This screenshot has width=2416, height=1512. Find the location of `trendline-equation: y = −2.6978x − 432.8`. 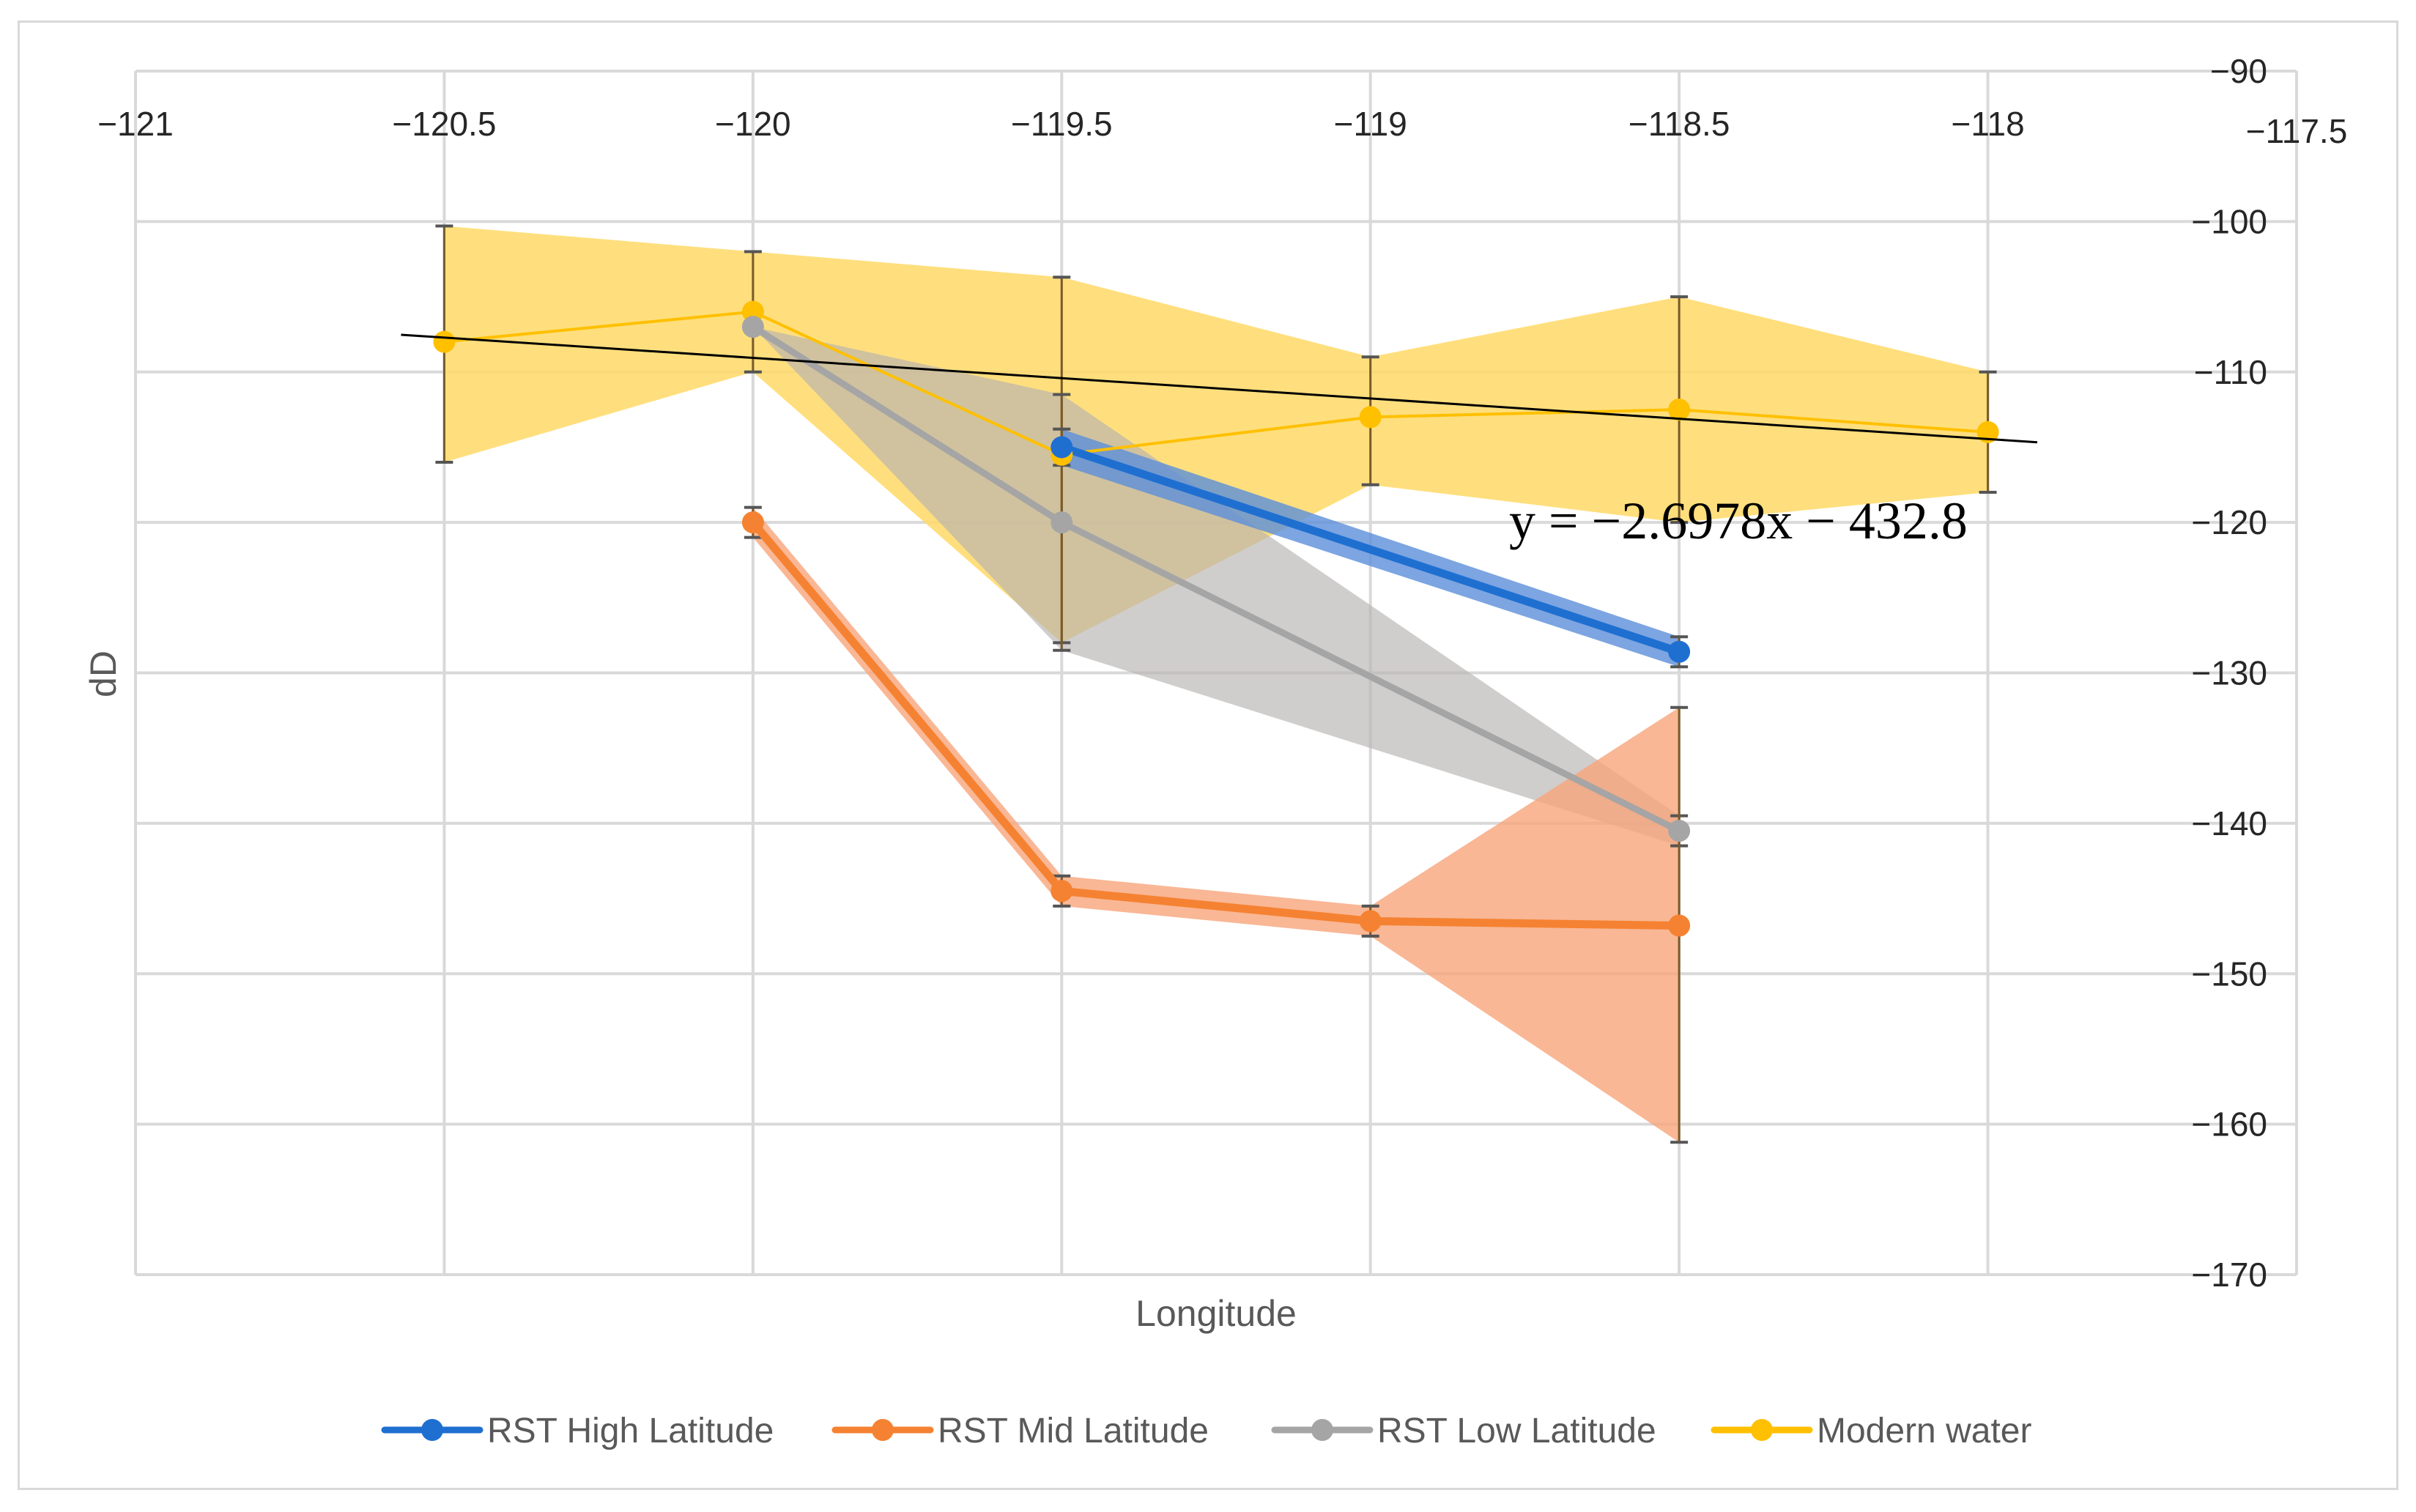

trendline-equation: y = −2.6978x − 432.8 is located at coordinates (1738, 521).